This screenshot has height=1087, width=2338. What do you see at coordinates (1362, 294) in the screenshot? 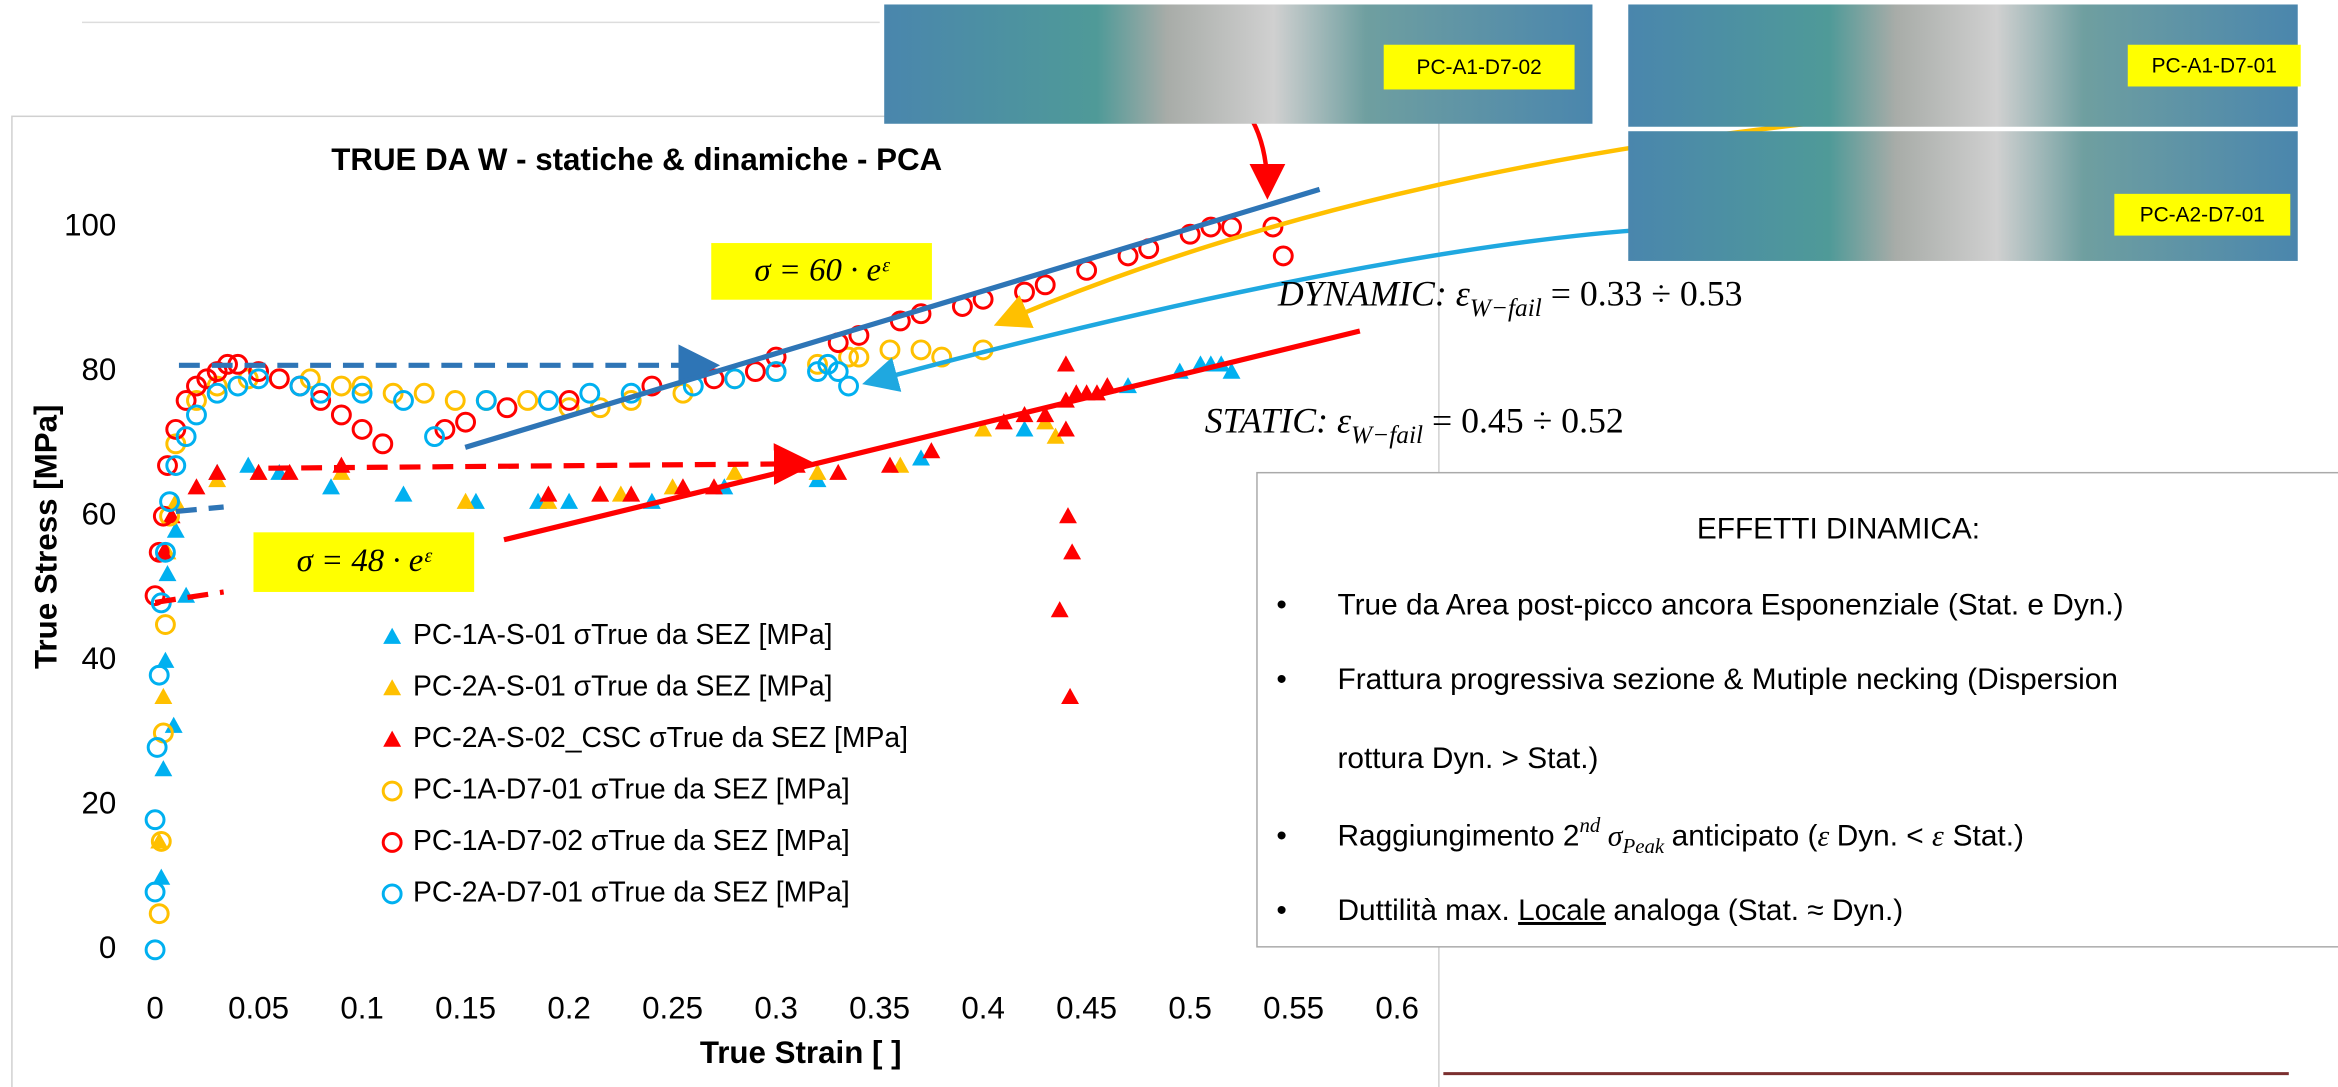
I see `note-label: DYNAMIC:` at bounding box center [1362, 294].